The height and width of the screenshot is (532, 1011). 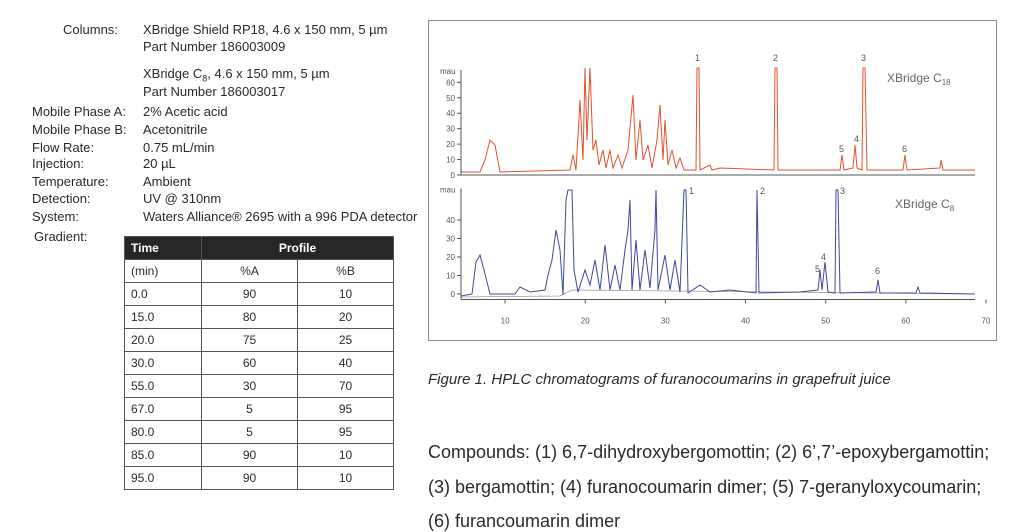 What do you see at coordinates (214, 46) in the screenshot?
I see `value: Part Number 186003009` at bounding box center [214, 46].